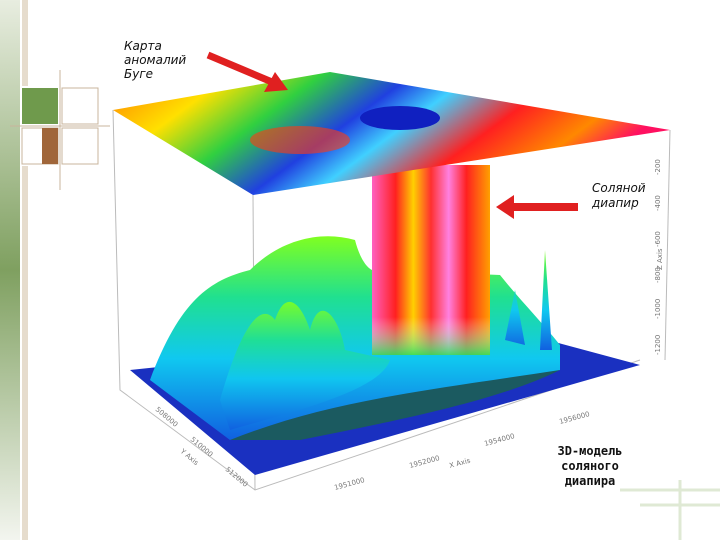  Describe the element at coordinates (167, 416) in the screenshot. I see `y-tick-label: 508000` at that location.